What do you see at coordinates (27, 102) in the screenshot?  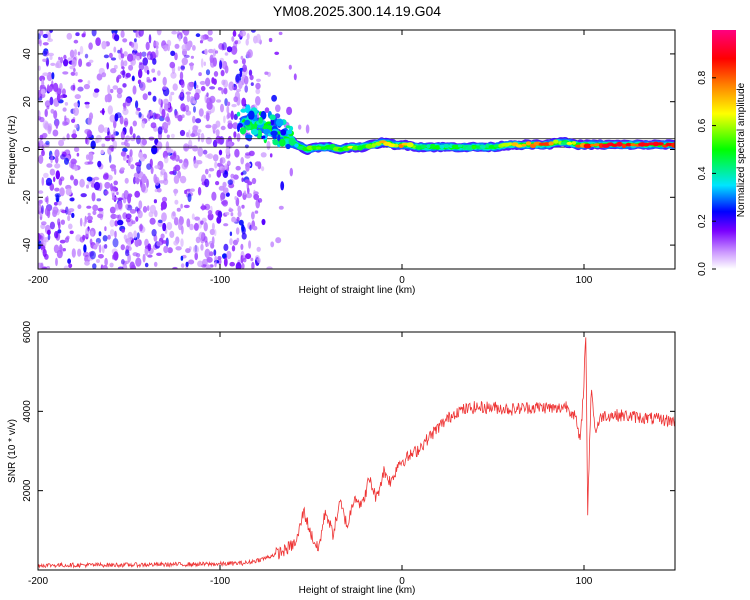 I see `y-tick-label: 20` at bounding box center [27, 102].